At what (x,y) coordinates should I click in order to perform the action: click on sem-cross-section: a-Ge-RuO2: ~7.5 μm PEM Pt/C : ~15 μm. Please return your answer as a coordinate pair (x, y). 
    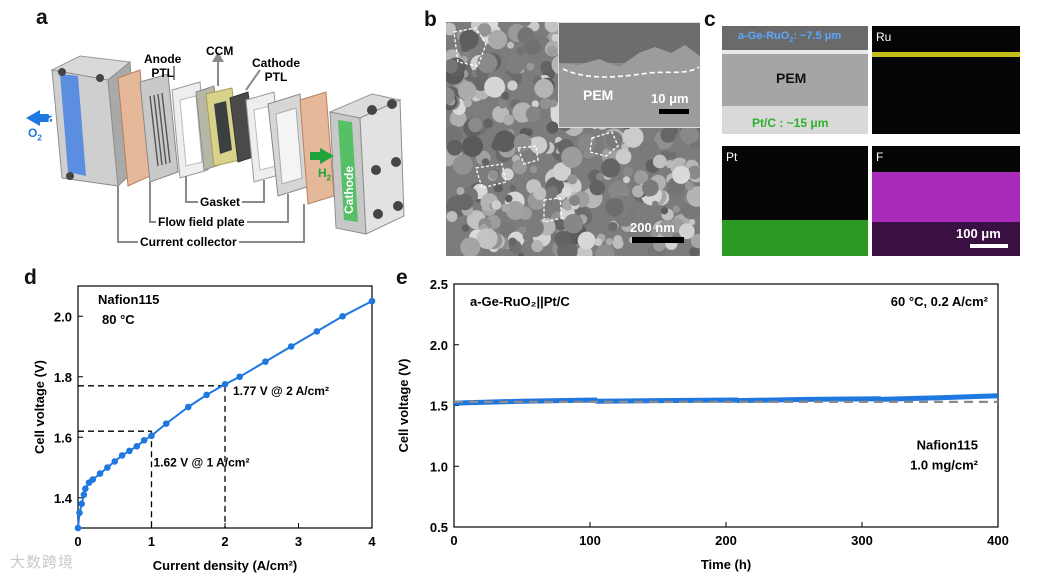
    Looking at the image, I should click on (795, 80).